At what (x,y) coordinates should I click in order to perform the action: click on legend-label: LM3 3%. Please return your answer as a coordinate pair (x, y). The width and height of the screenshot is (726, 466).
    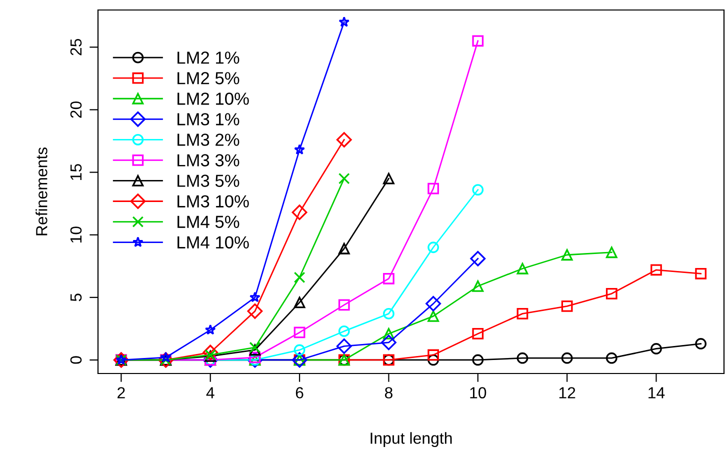
    Looking at the image, I should click on (209, 160).